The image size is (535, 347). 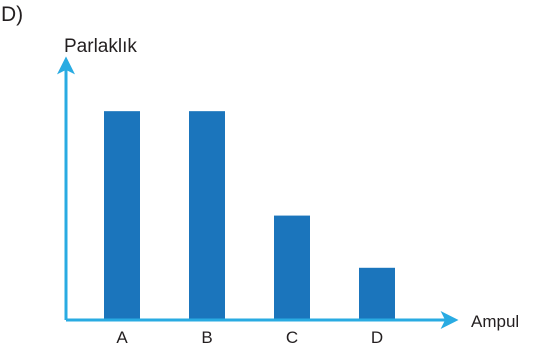 I want to click on x-axis-label: Ampul, so click(x=495, y=321).